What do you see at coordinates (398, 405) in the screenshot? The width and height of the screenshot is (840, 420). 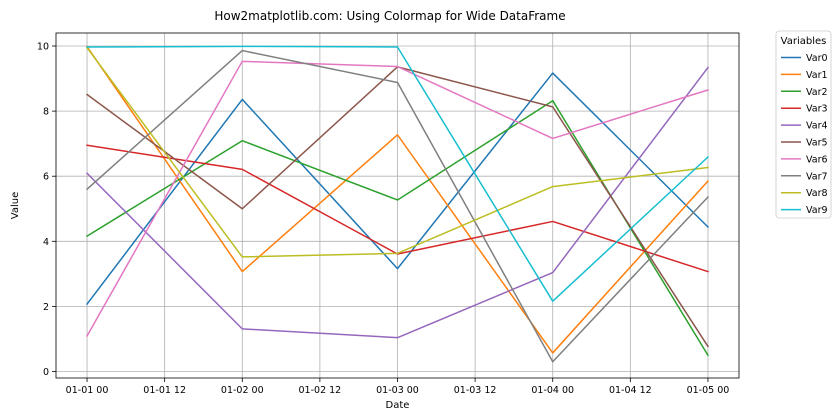 I see `x-axis-label: Date` at bounding box center [398, 405].